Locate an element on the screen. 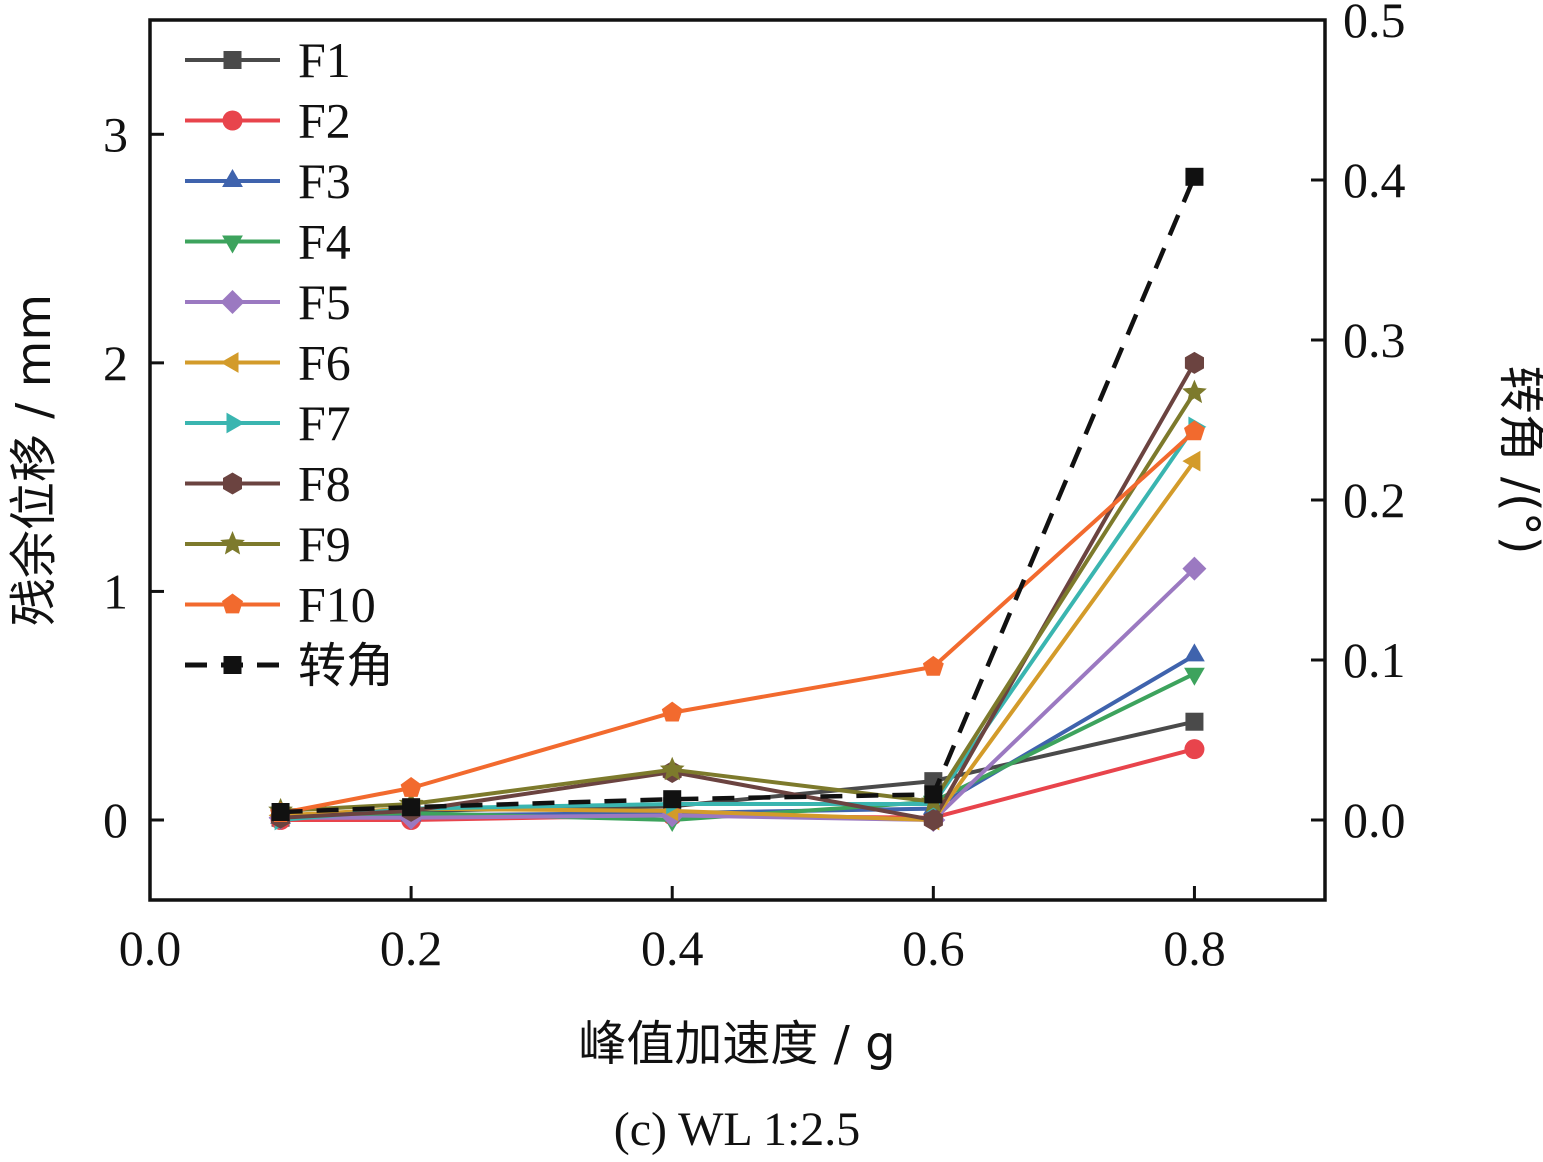 This screenshot has width=1543, height=1162. y2-tick-label: 0.1 is located at coordinates (1374, 660).